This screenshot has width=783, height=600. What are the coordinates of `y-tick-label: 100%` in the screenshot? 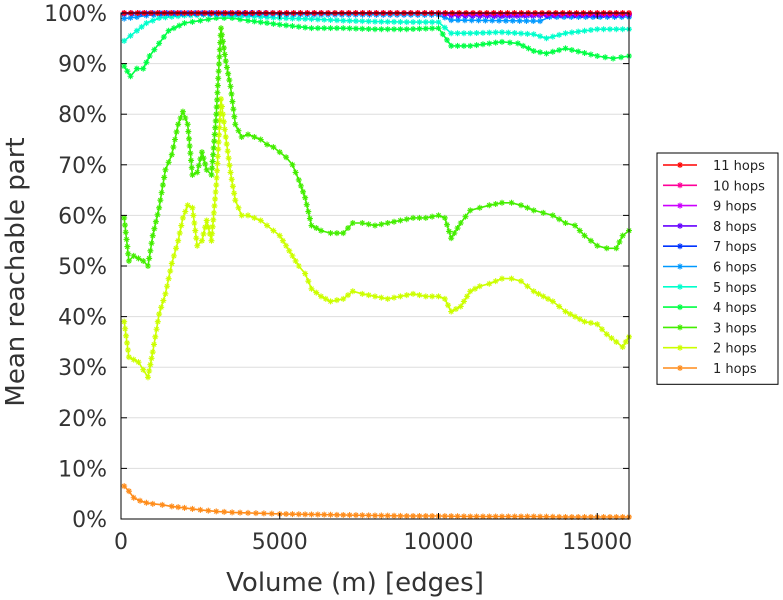 It's located at (75, 14).